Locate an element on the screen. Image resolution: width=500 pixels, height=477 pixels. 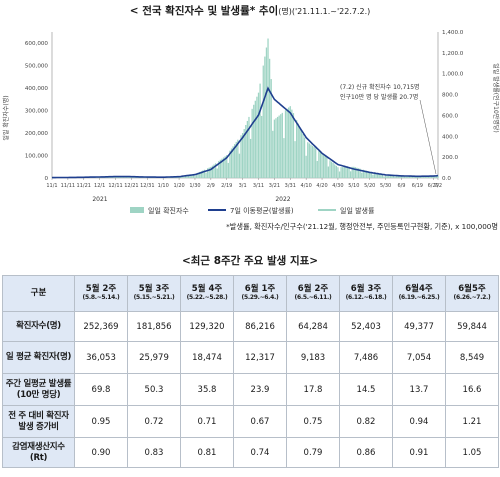
table-cell: 8,549 is located at coordinates (472, 357).